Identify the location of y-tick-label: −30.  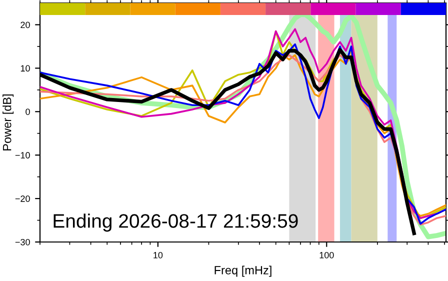
(22, 242).